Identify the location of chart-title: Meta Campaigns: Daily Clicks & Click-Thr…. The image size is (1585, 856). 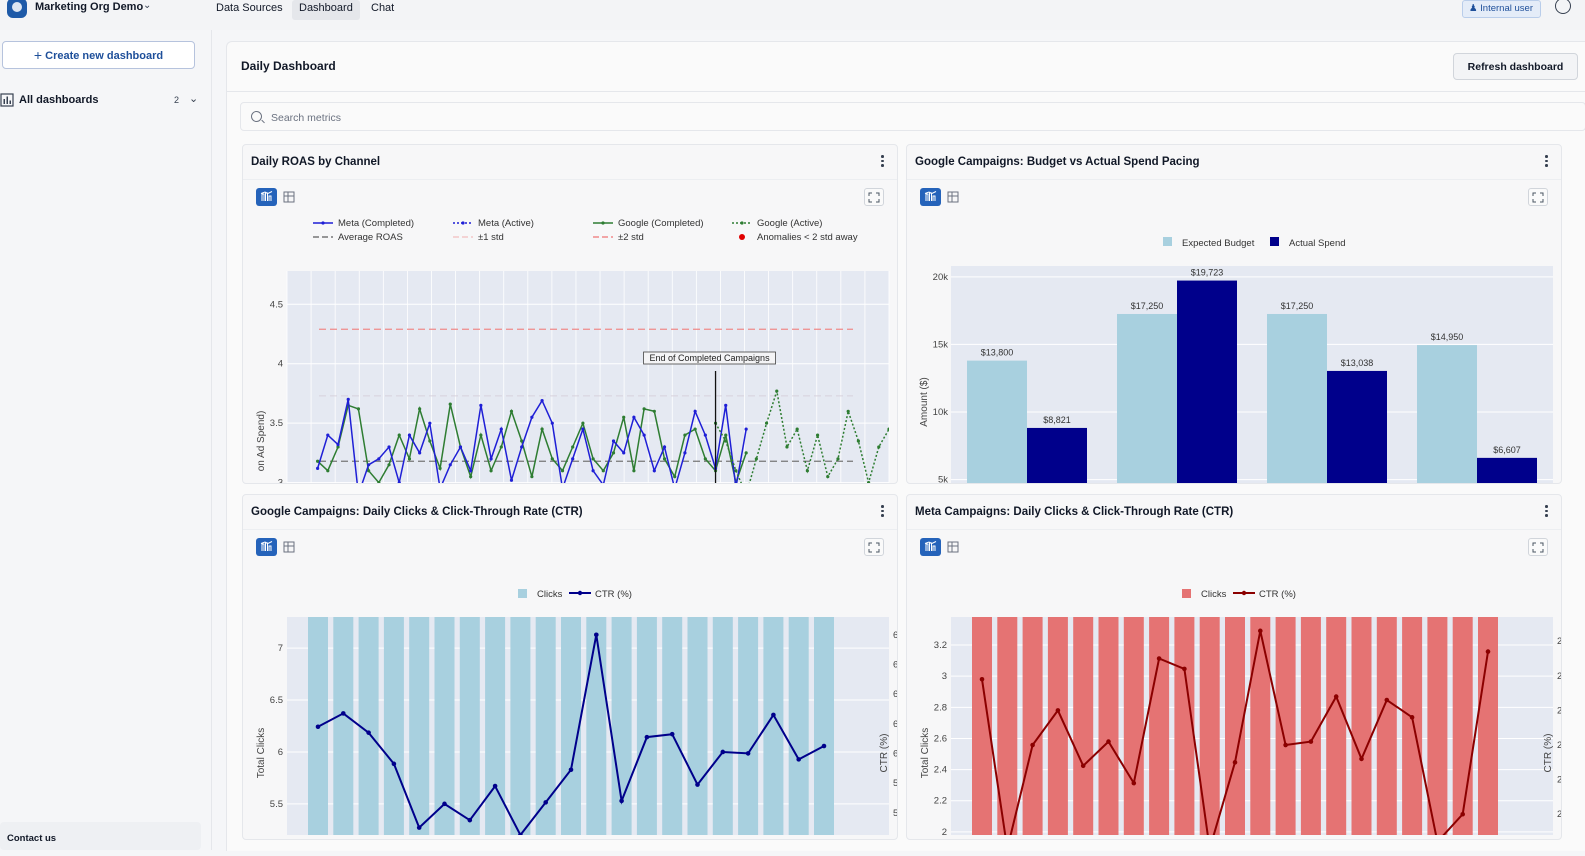
(1074, 512).